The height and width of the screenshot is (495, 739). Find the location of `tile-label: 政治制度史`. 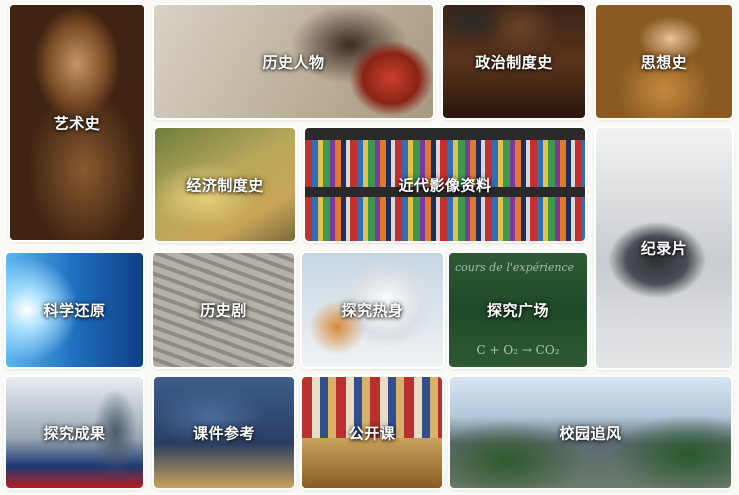

tile-label: 政治制度史 is located at coordinates (514, 62).